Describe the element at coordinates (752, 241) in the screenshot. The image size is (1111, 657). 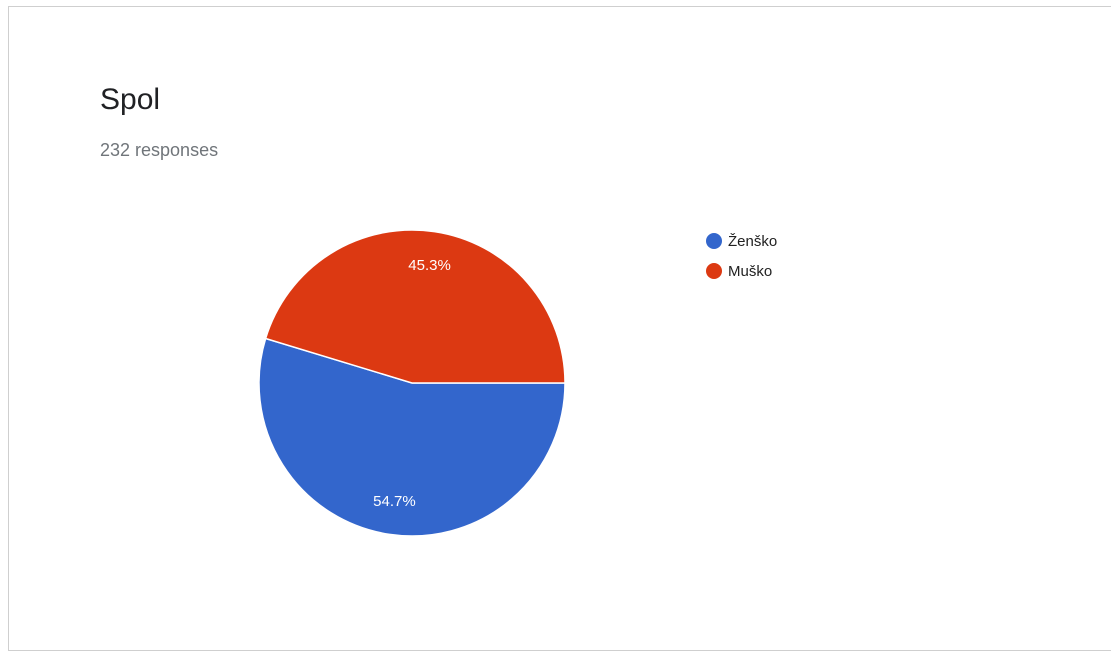
I see `legend-label-1: Ženško` at that location.